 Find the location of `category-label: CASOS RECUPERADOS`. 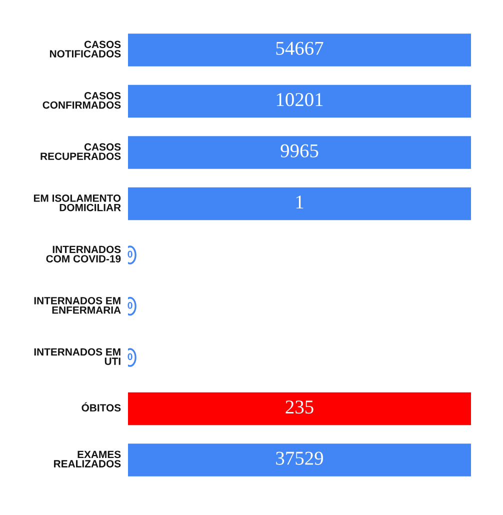

category-label: CASOS RECUPERADOS is located at coordinates (80, 151).